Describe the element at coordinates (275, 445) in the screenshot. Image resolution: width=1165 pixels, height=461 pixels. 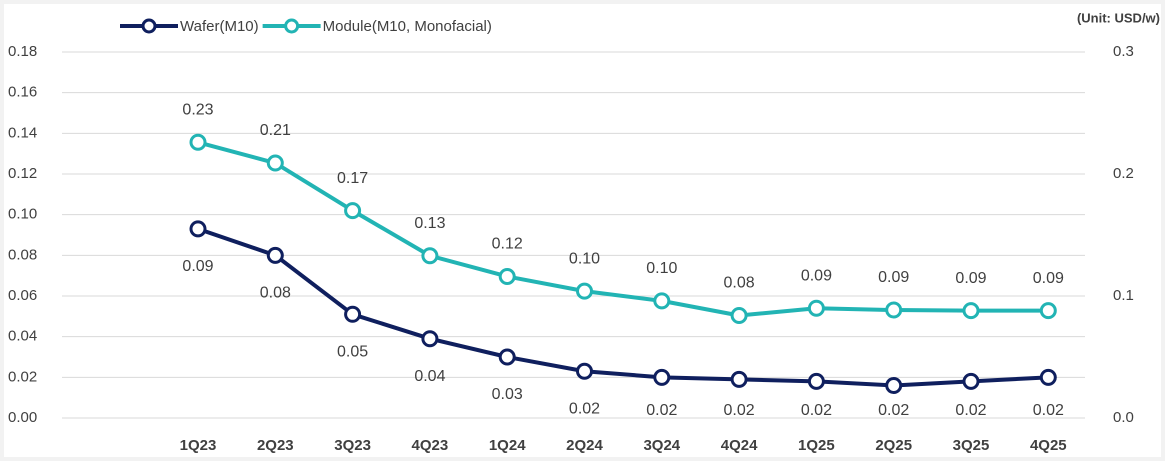
I see `x-tick-label: 2Q23` at that location.